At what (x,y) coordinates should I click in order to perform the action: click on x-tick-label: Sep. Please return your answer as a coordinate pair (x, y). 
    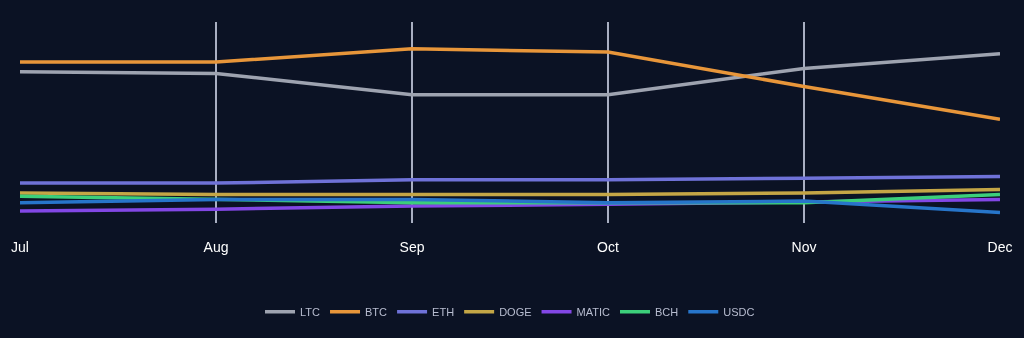
    Looking at the image, I should click on (412, 247).